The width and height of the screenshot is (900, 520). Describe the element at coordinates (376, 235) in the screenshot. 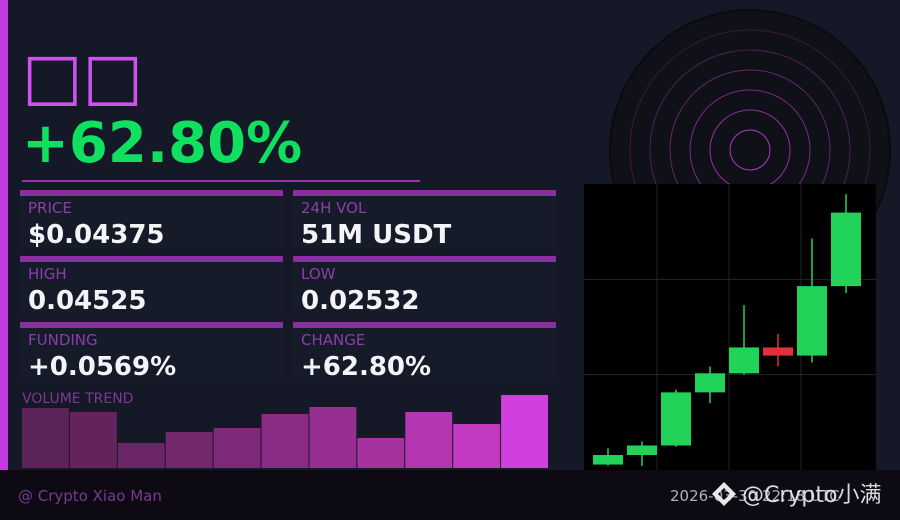

I see `card-value: 51M USDT` at that location.